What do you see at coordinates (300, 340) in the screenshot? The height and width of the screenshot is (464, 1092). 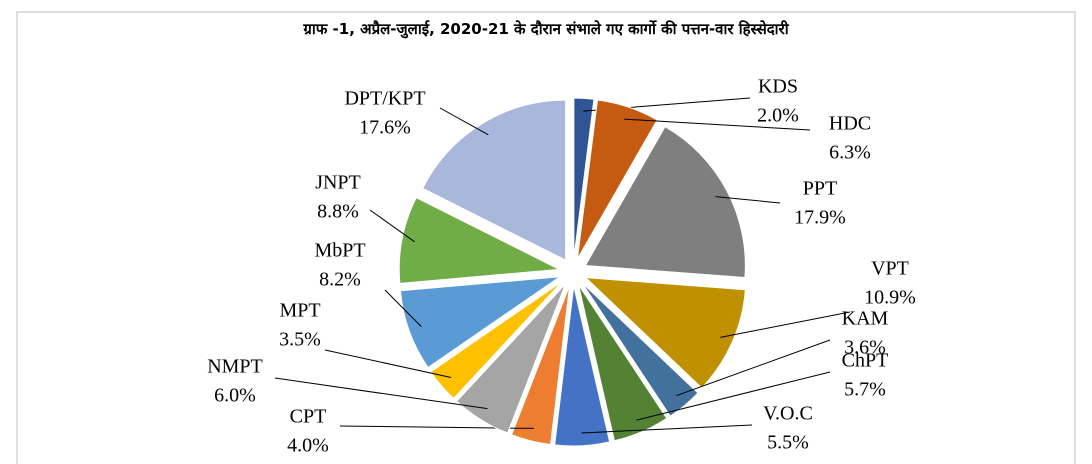 I see `data-label: 3.5%` at bounding box center [300, 340].